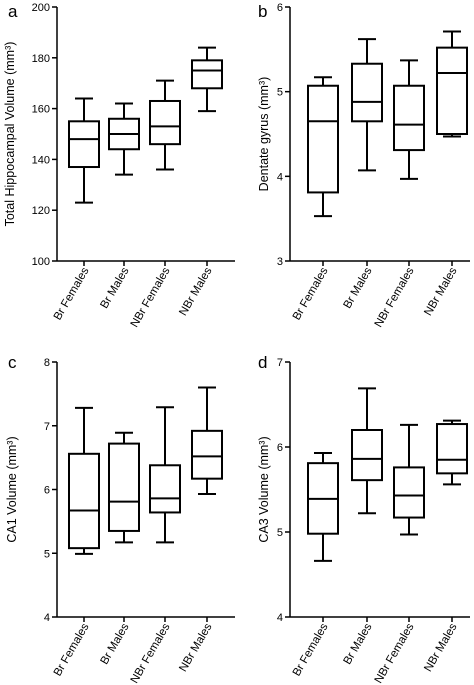  What do you see at coordinates (41, 211) in the screenshot?
I see `y-tick-label: 120` at bounding box center [41, 211].